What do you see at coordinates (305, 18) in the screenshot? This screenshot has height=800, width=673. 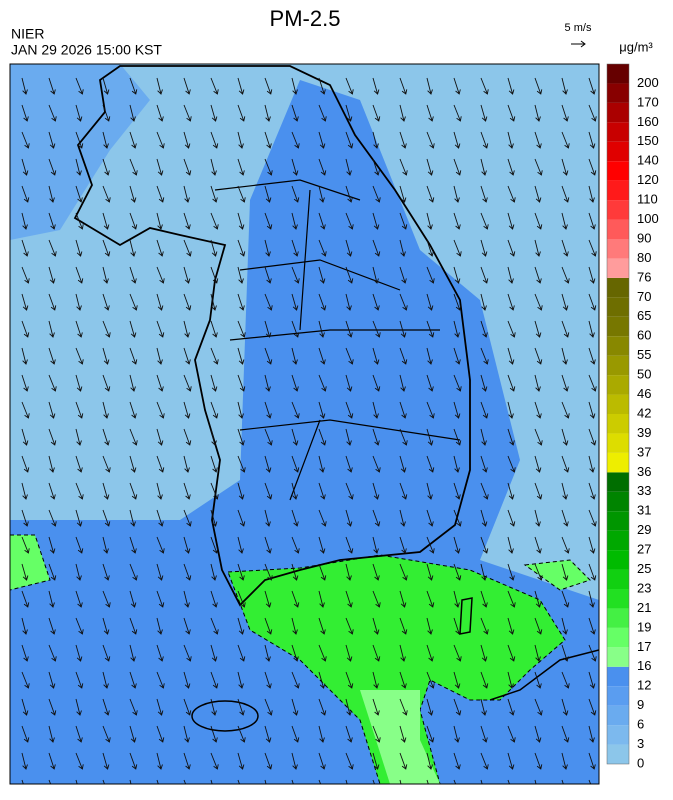 I see `title: PM-2.5` at bounding box center [305, 18].